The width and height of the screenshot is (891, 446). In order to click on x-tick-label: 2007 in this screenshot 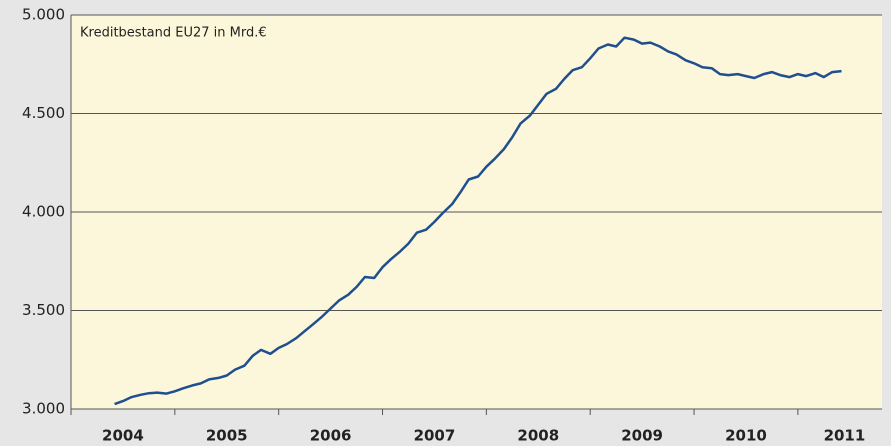, I will do `click(435, 436)`.